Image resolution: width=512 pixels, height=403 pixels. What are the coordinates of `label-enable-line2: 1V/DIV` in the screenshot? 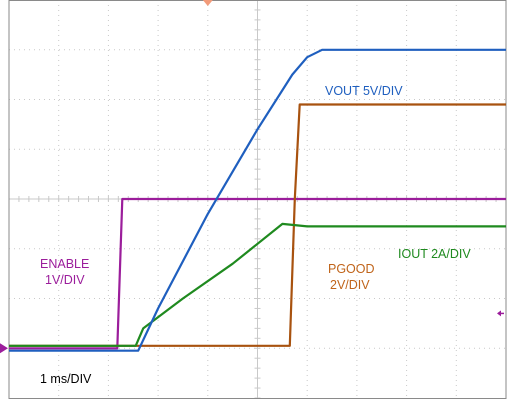 It's located at (65, 280).